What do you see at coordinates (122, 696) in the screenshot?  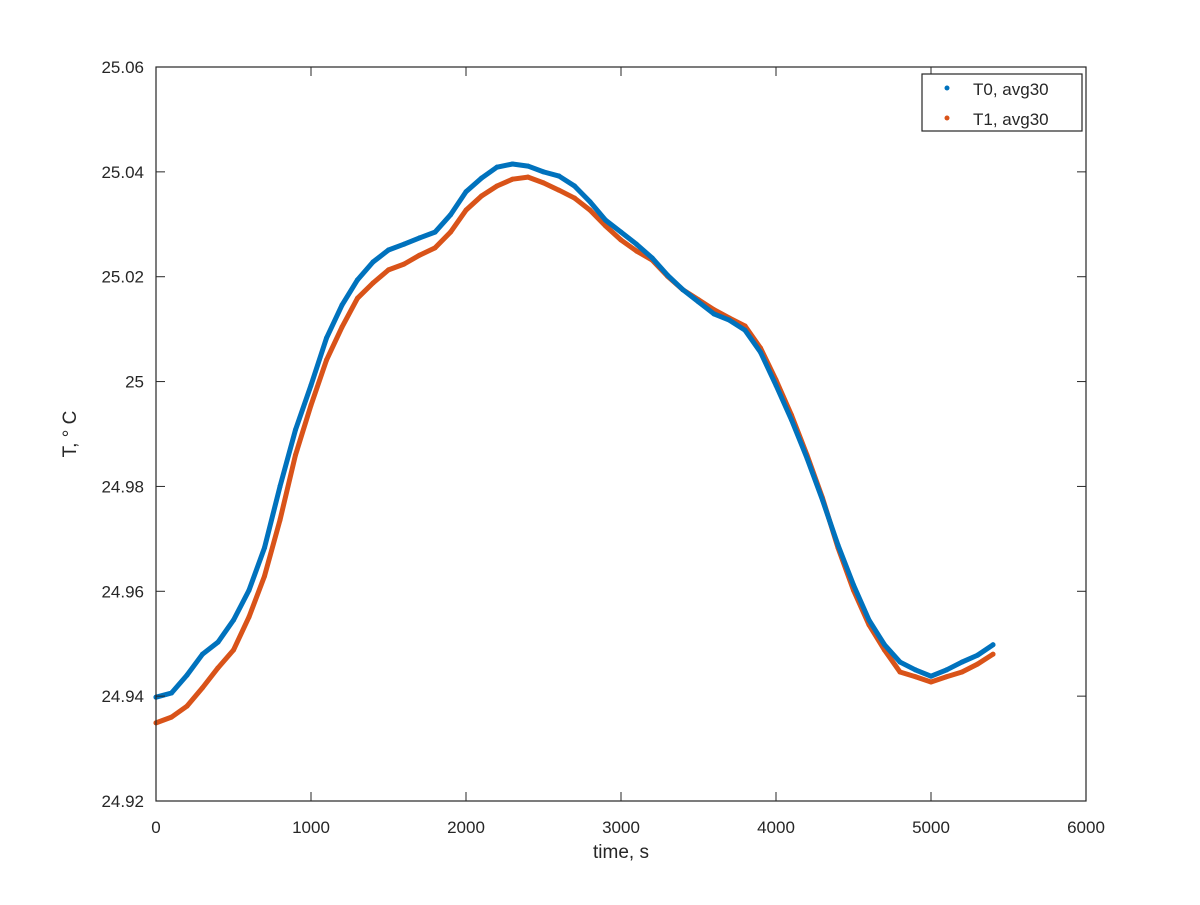 I see `y-tick-label: 24.94` at bounding box center [122, 696].